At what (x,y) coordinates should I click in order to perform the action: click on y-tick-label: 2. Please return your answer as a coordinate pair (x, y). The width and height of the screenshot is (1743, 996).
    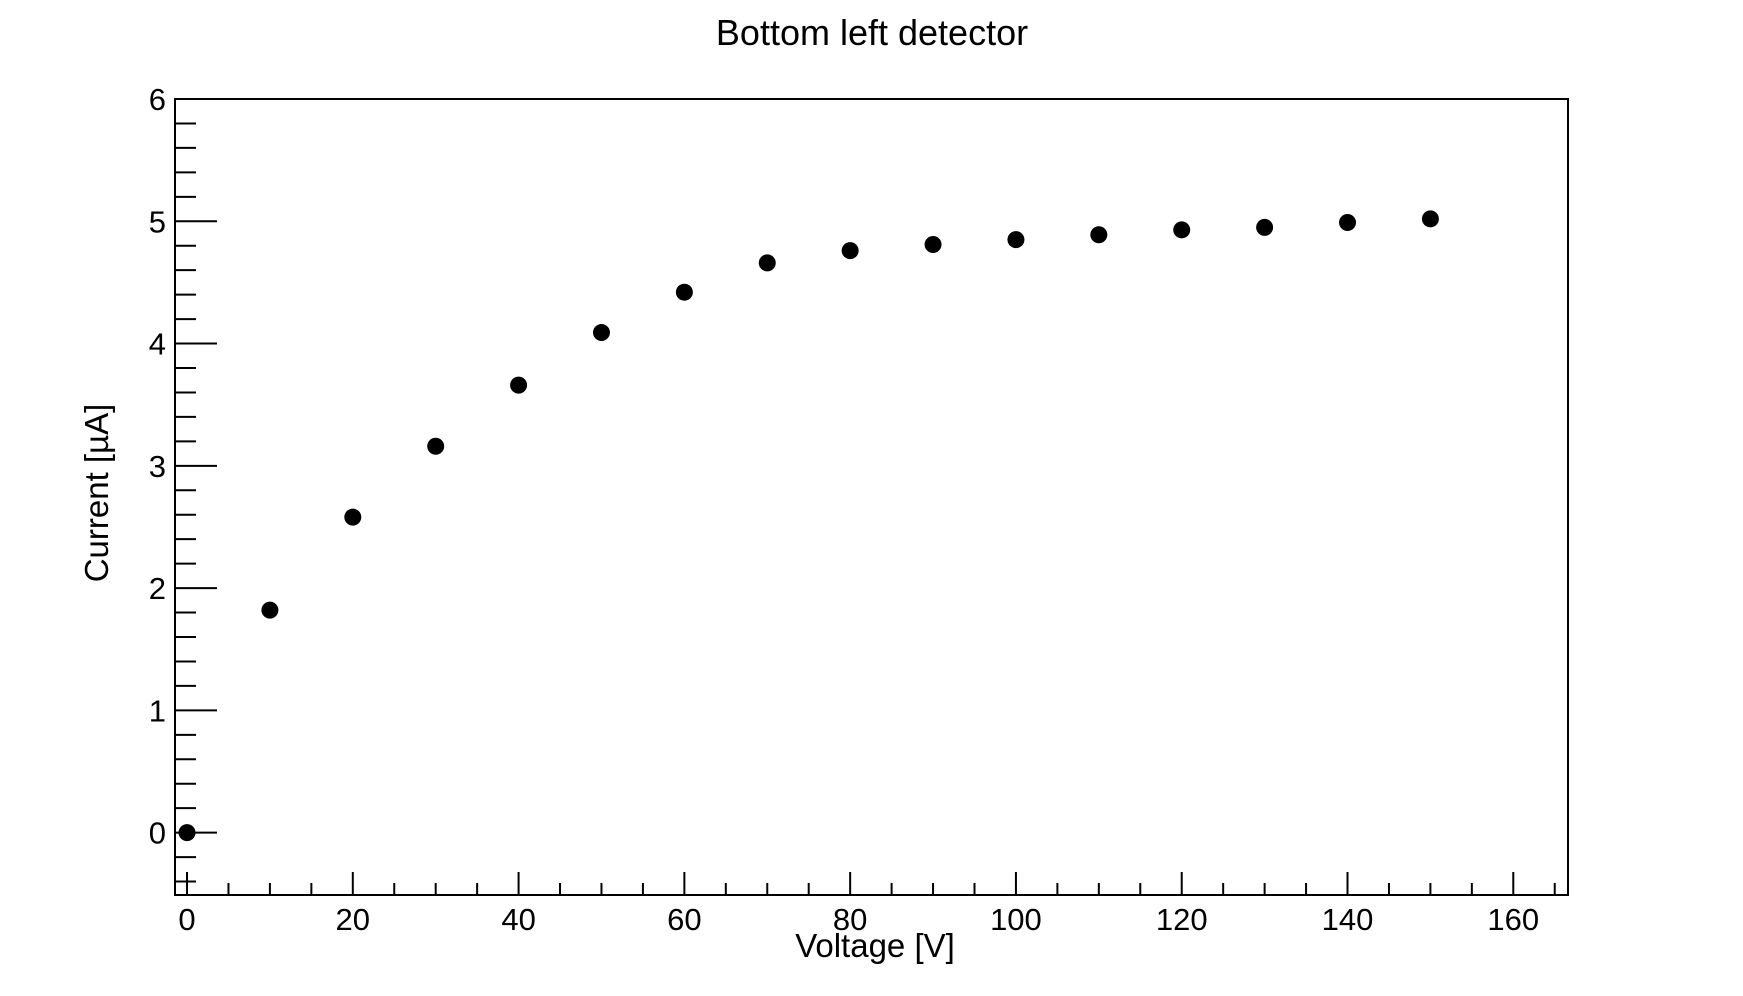
    Looking at the image, I should click on (157, 588).